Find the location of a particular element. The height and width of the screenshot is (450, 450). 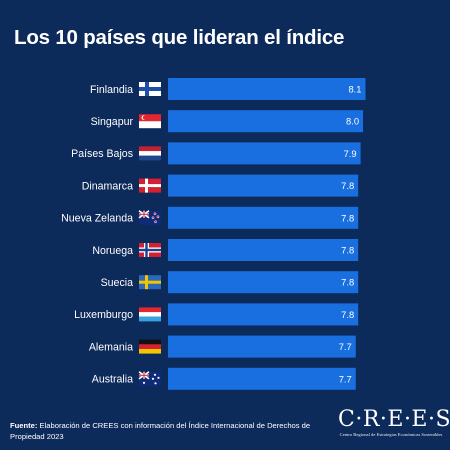

category-label: Suecia is located at coordinates (117, 283).